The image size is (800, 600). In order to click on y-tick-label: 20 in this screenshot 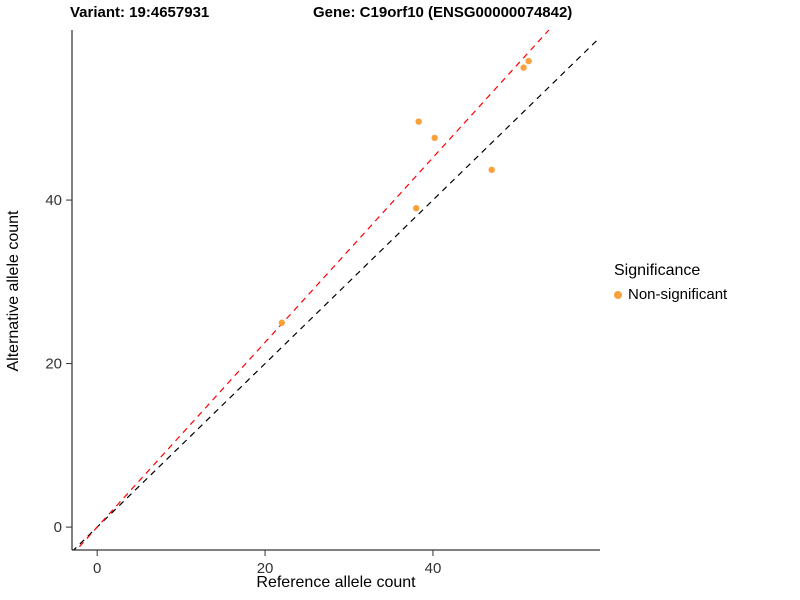, I will do `click(53, 364)`.